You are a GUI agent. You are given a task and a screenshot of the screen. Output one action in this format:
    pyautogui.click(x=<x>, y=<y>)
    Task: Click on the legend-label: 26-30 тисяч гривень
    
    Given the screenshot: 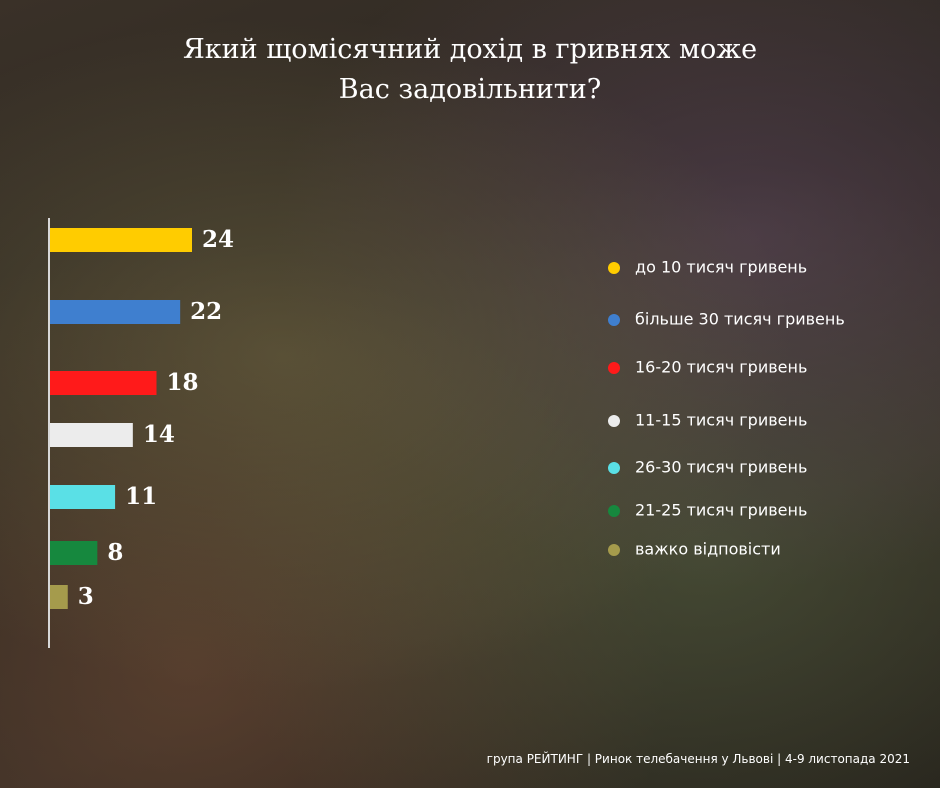 What is the action you would take?
    pyautogui.click(x=721, y=467)
    